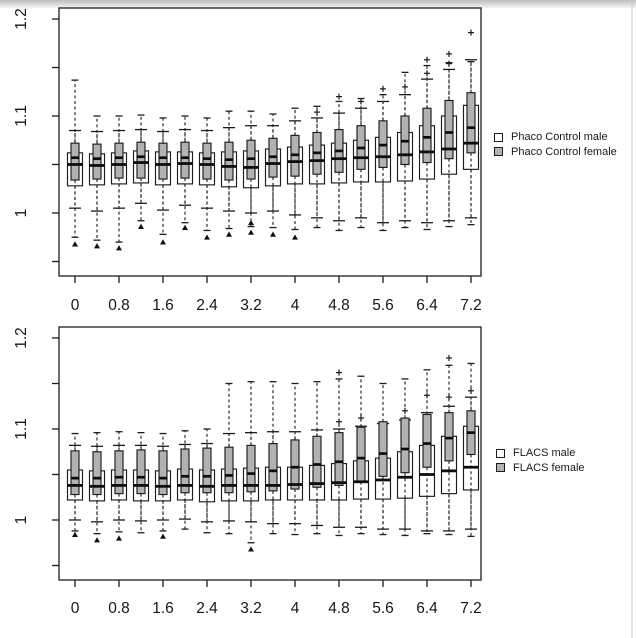  Describe the element at coordinates (318, 4) in the screenshot. I see `screenshot-top-band` at that location.